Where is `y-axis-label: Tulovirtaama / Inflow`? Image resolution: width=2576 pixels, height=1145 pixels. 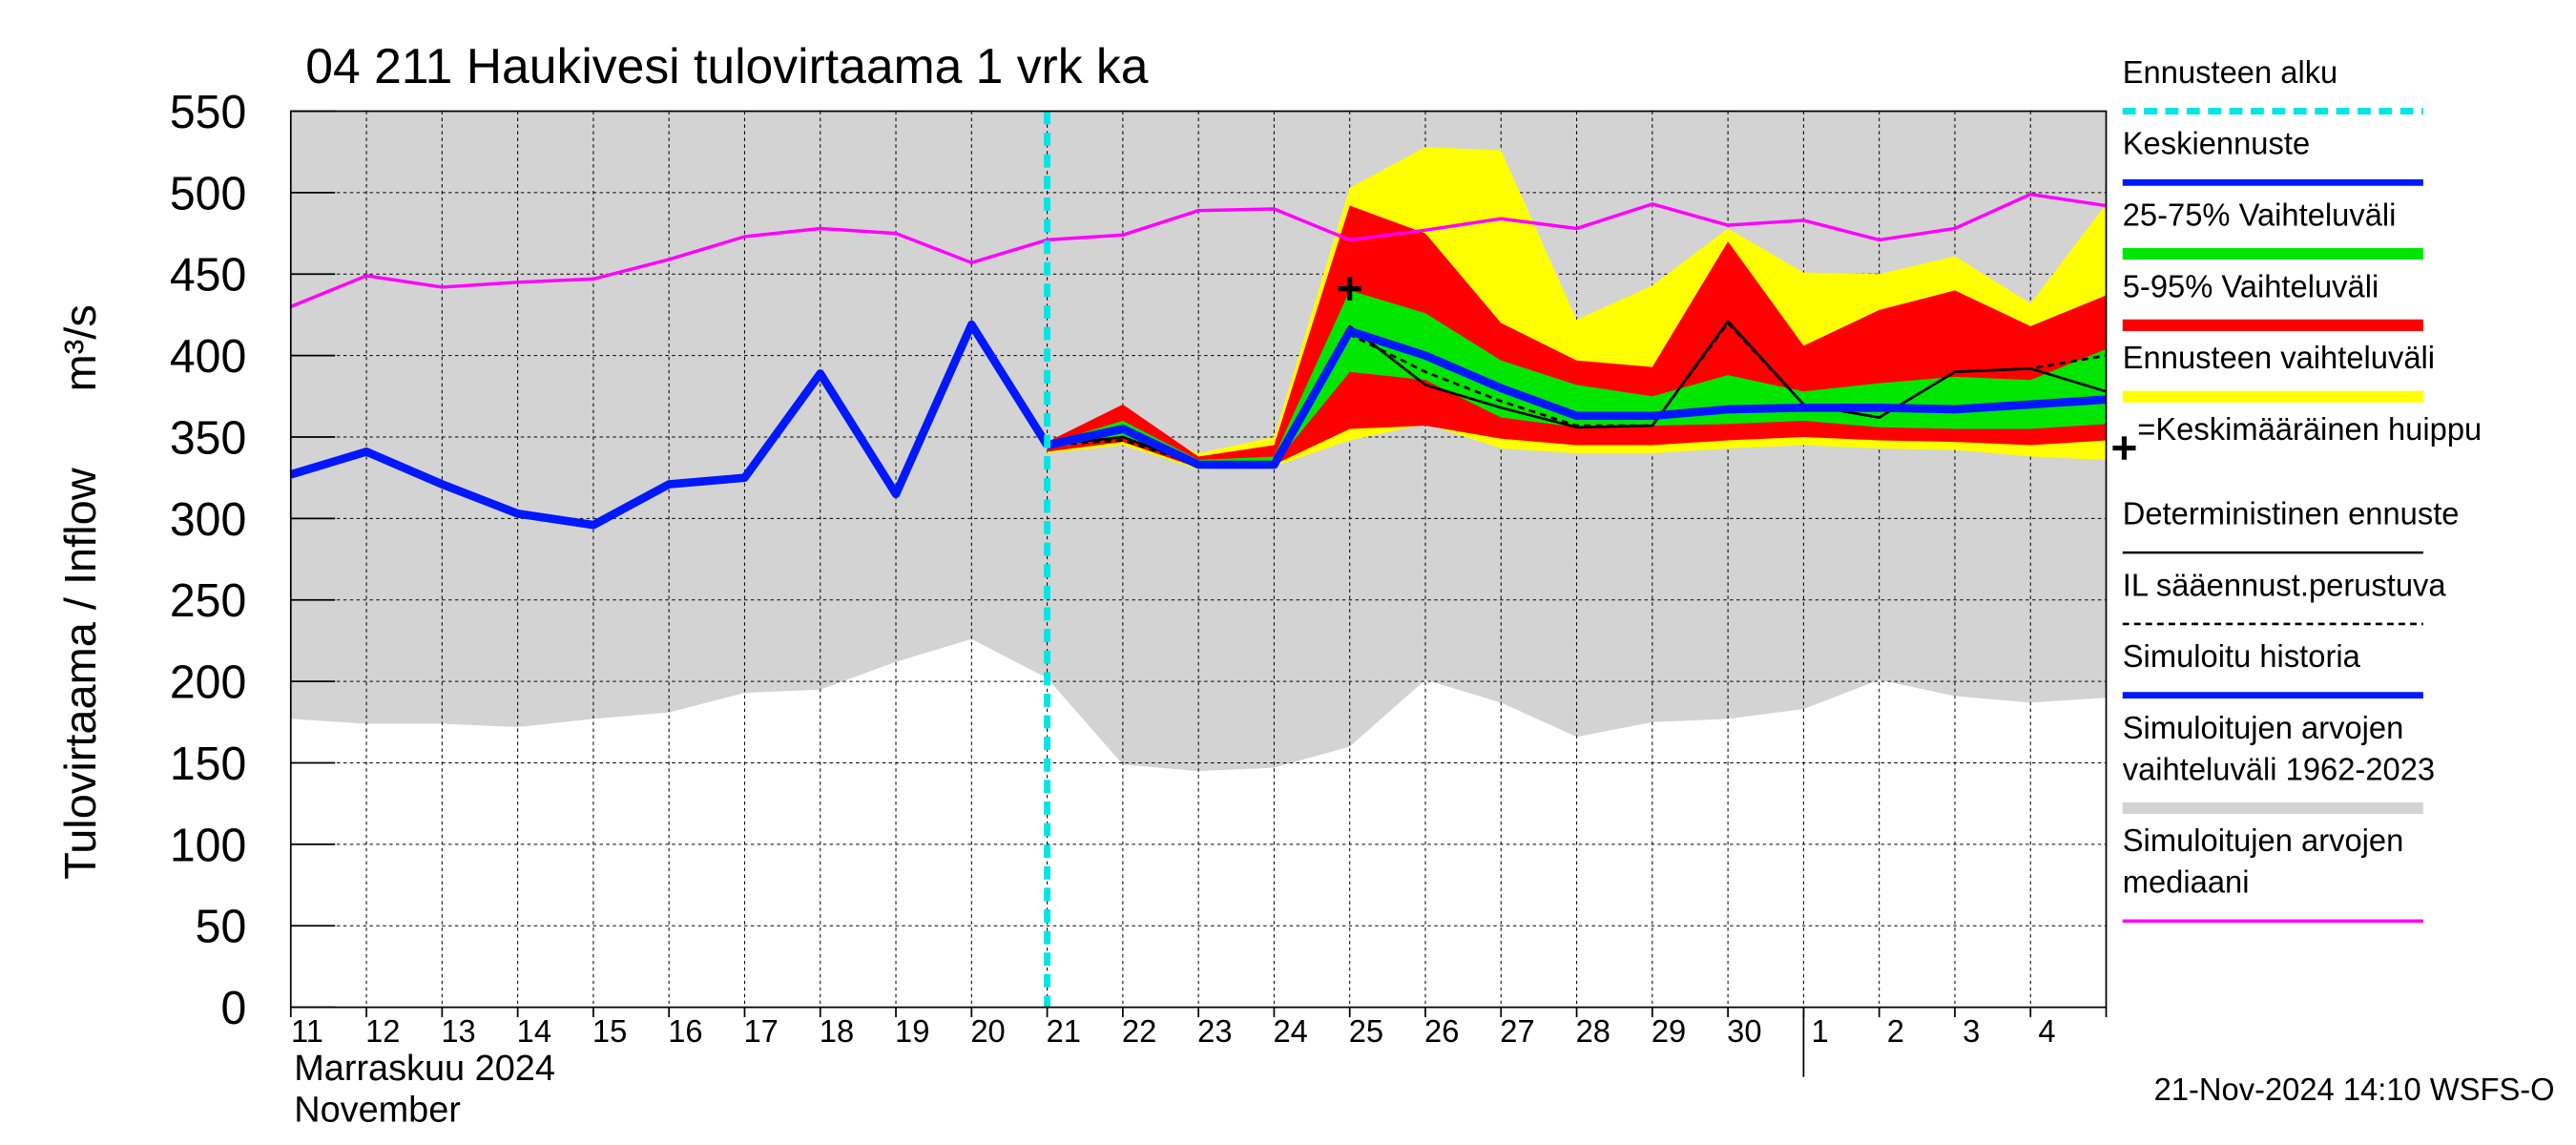
y-axis-label: Tulovirtaama / Inflow is located at coordinates (80, 674).